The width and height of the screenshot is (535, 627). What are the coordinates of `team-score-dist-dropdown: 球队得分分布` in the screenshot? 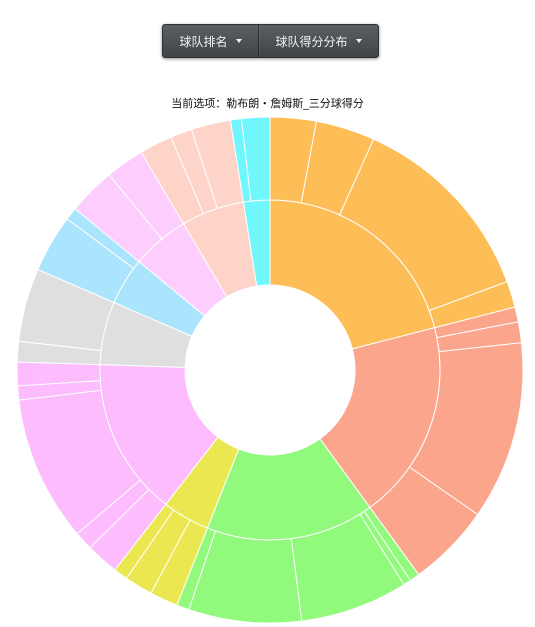 It's located at (318, 41).